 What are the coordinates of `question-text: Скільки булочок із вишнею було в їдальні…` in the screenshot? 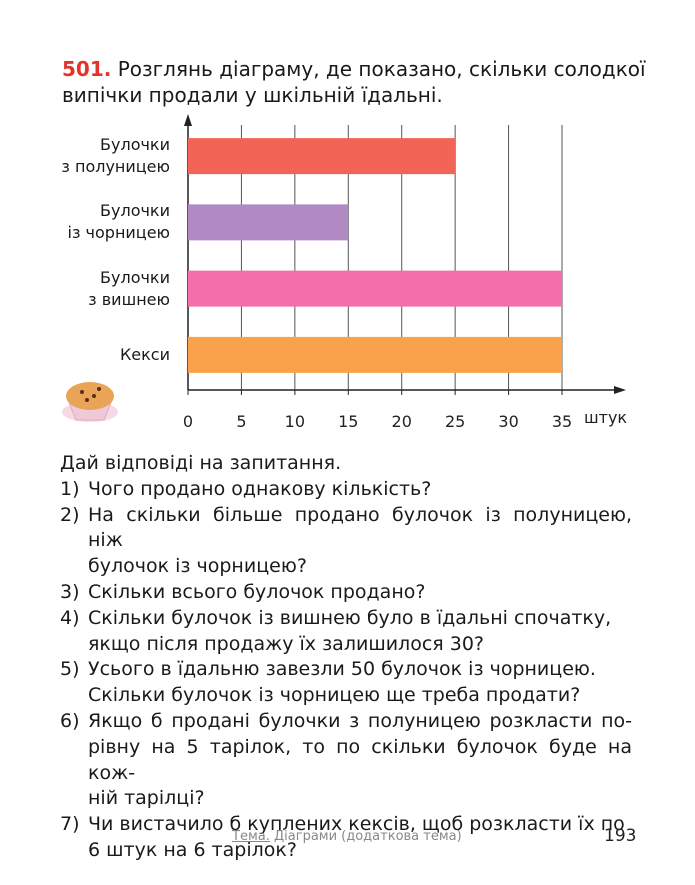 It's located at (349, 632).